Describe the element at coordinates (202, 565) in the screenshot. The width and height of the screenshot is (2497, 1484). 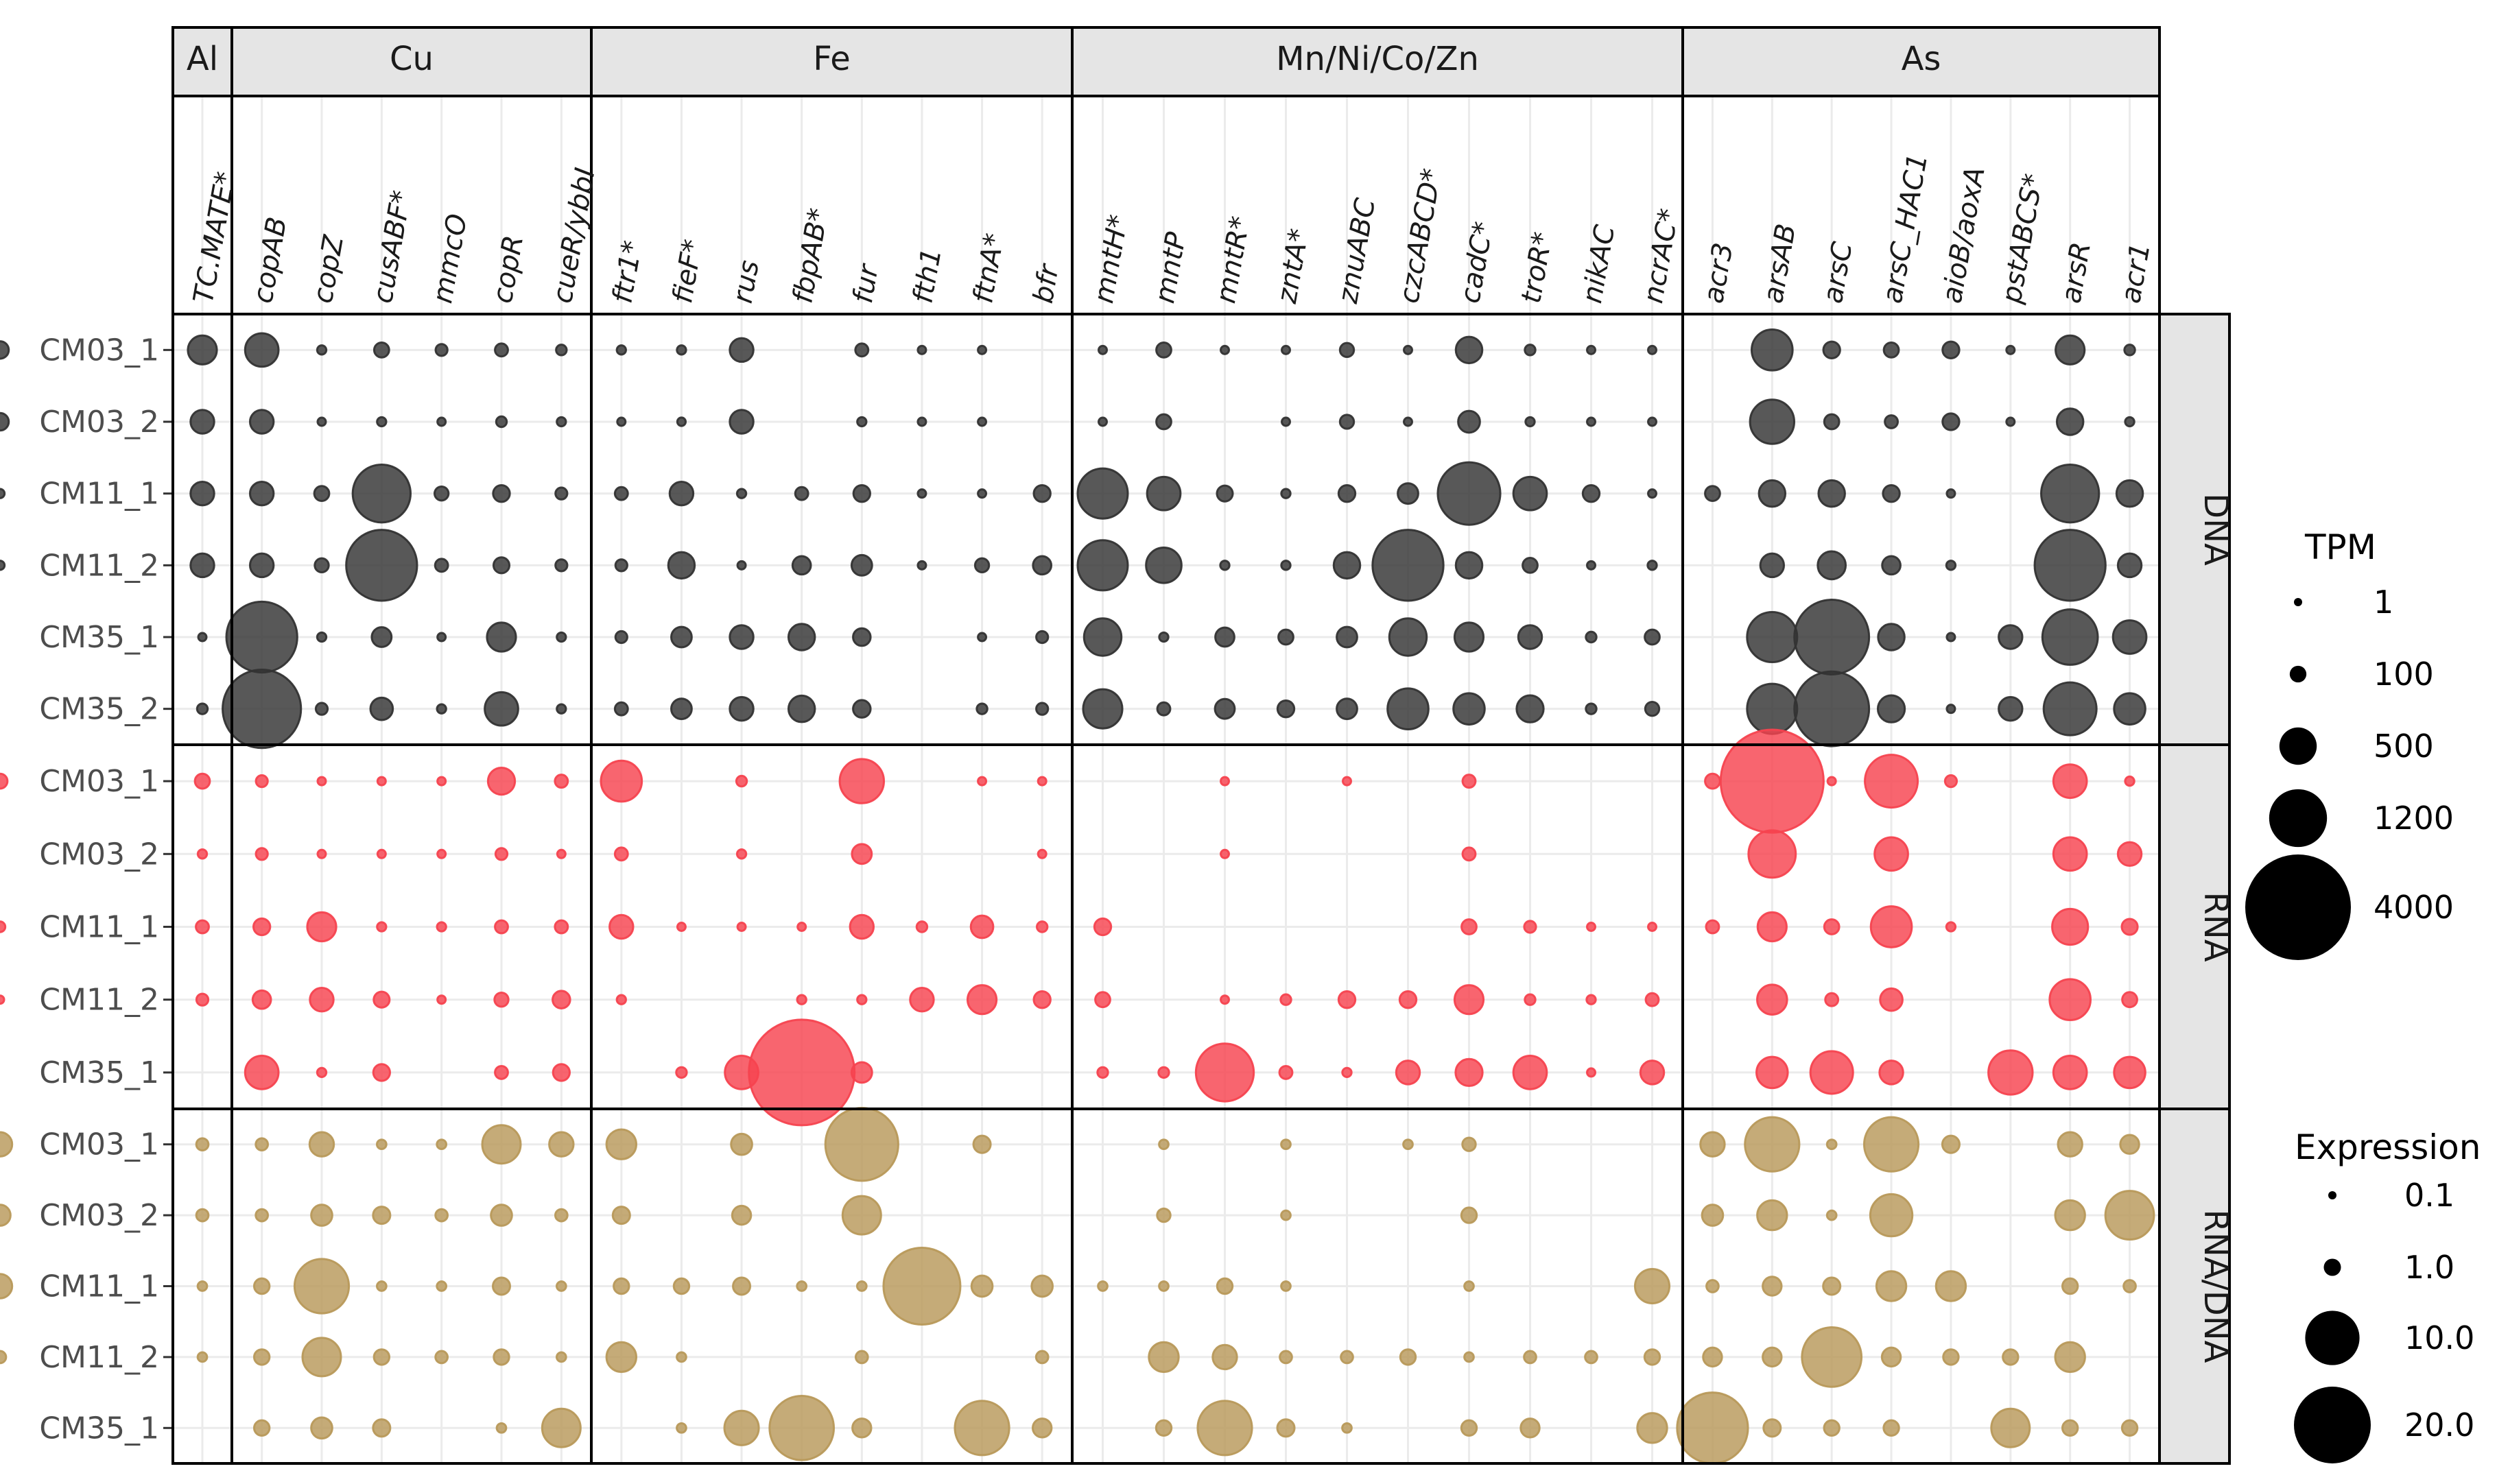
I see `bubble-dna-CM11_2-TC.MATE*` at that location.